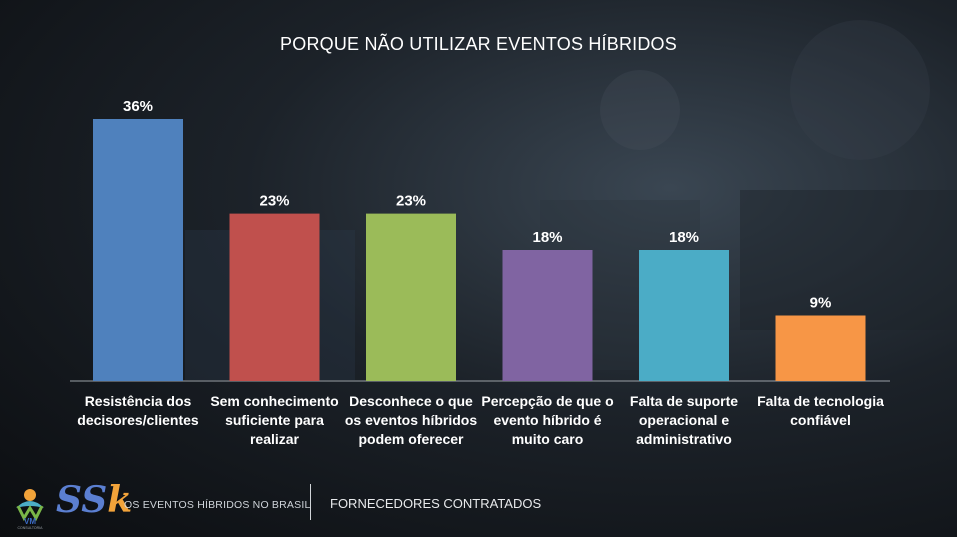 This screenshot has height=537, width=957. I want to click on data-label-3: 23%, so click(411, 201).